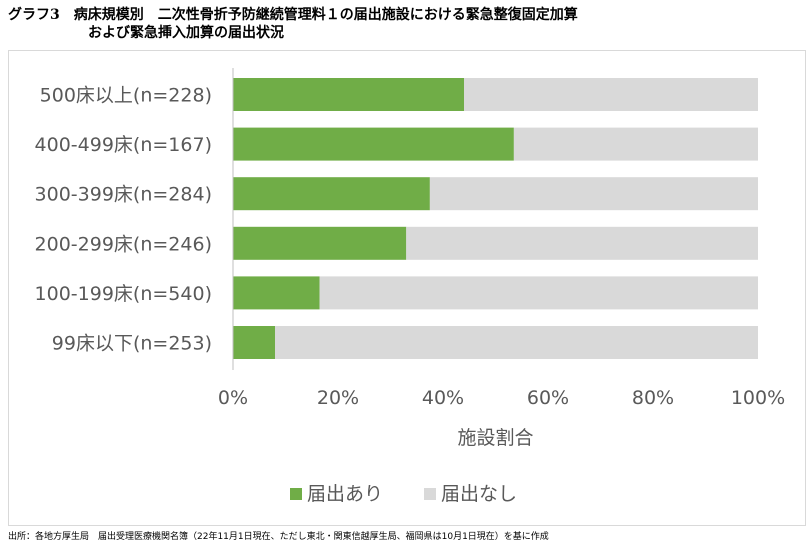 The height and width of the screenshot is (550, 812). I want to click on chart-title-line-2: および緊急挿入加算の届出状況, so click(186, 33).